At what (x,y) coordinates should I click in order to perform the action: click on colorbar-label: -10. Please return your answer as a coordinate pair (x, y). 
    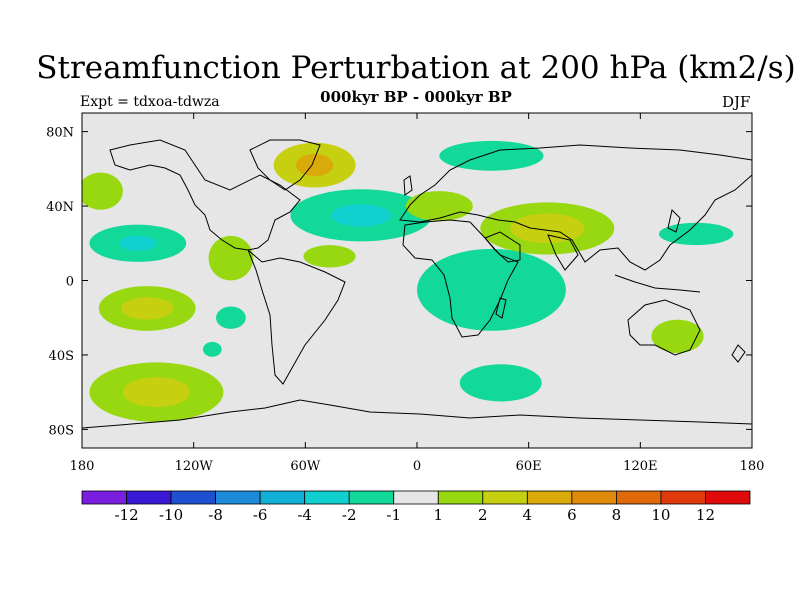
    Looking at the image, I should click on (171, 515).